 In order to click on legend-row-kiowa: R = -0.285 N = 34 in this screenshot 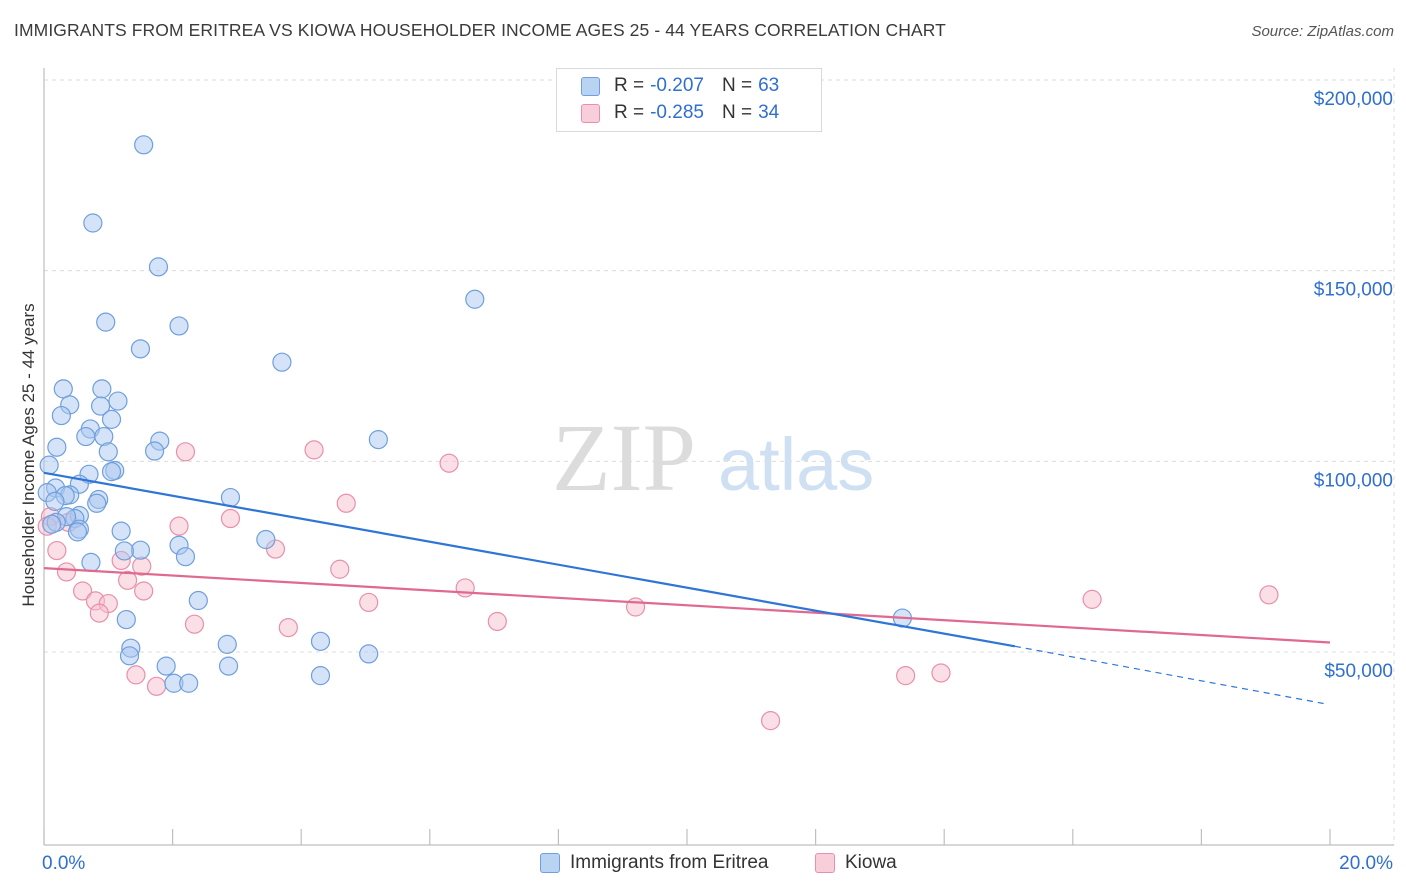, I will do `click(680, 113)`.